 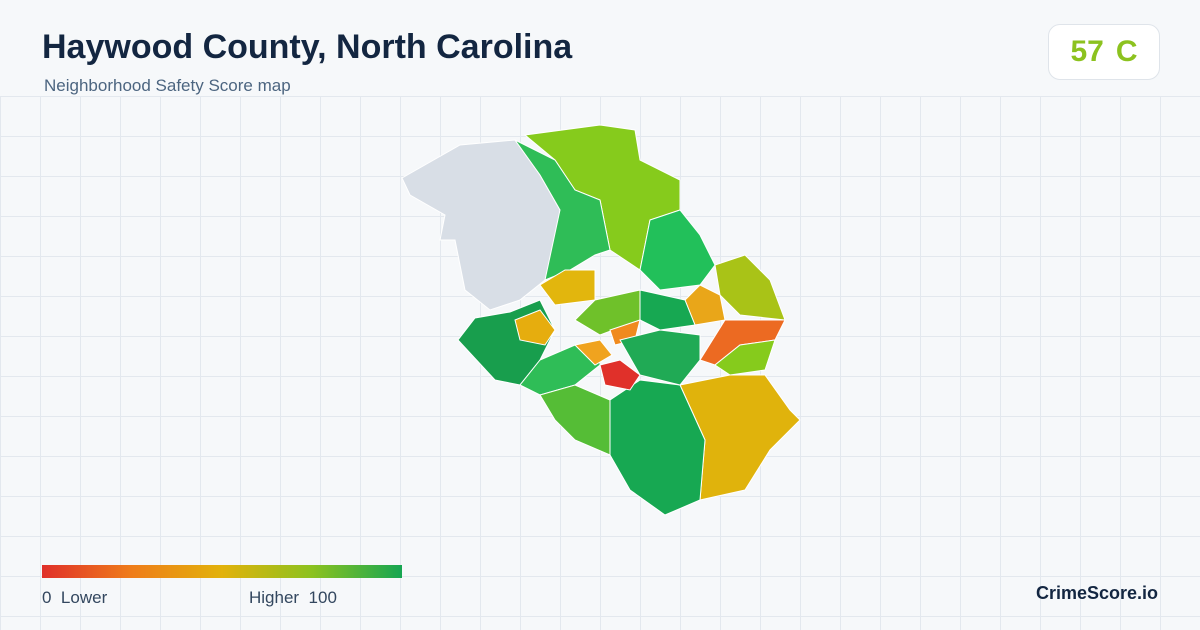 What do you see at coordinates (1126, 51) in the screenshot?
I see `score-grade: C` at bounding box center [1126, 51].